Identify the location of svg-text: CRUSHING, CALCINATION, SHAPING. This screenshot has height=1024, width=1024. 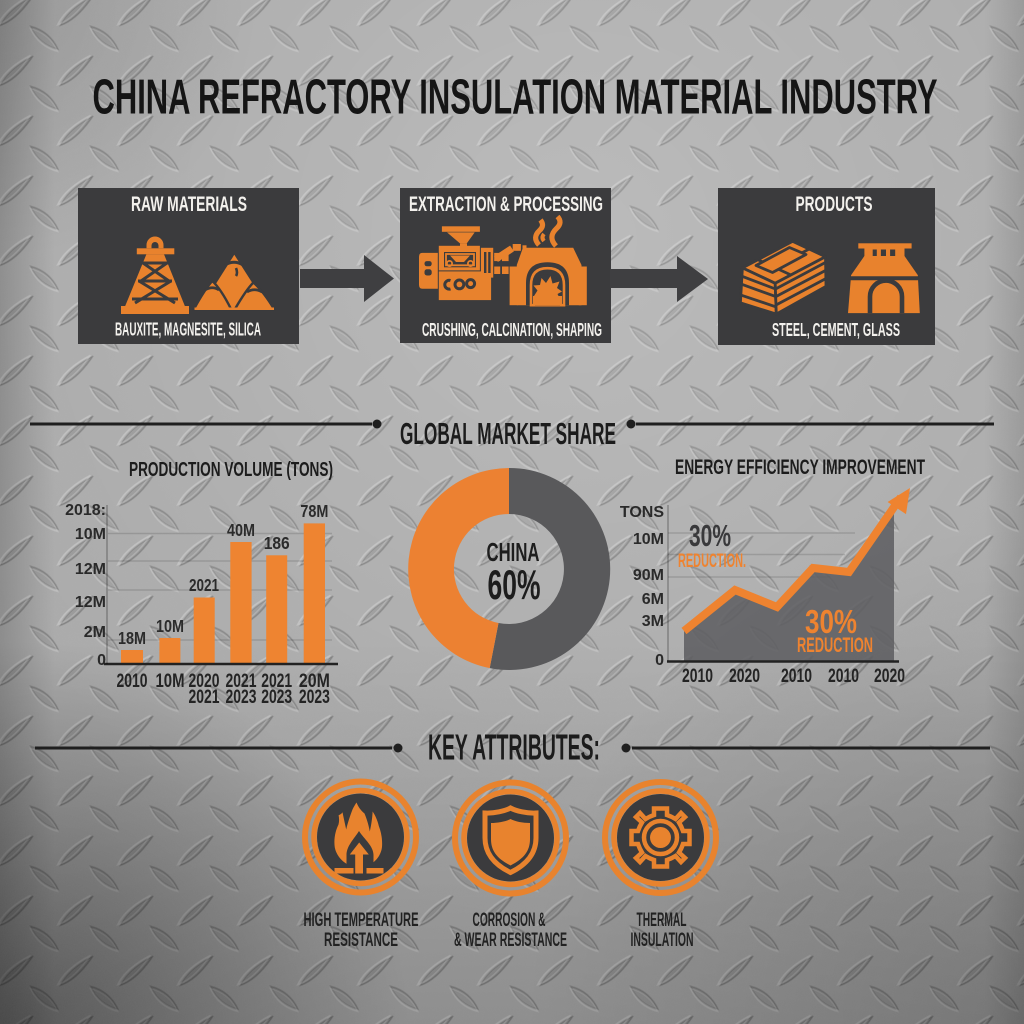
(512, 330).